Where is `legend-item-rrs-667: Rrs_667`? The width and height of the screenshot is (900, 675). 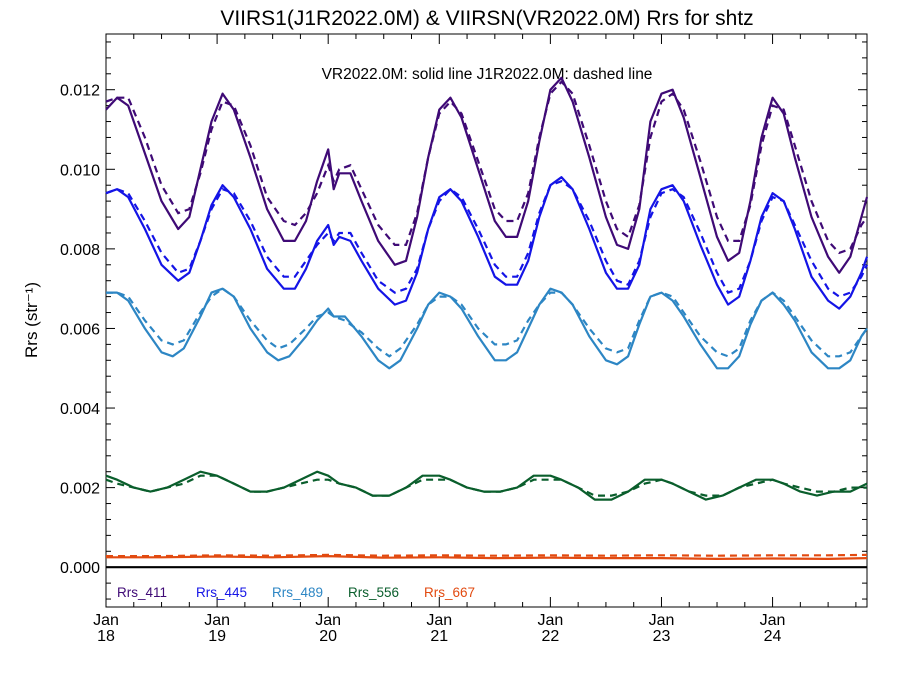
legend-item-rrs-667: Rrs_667 is located at coordinates (449, 592).